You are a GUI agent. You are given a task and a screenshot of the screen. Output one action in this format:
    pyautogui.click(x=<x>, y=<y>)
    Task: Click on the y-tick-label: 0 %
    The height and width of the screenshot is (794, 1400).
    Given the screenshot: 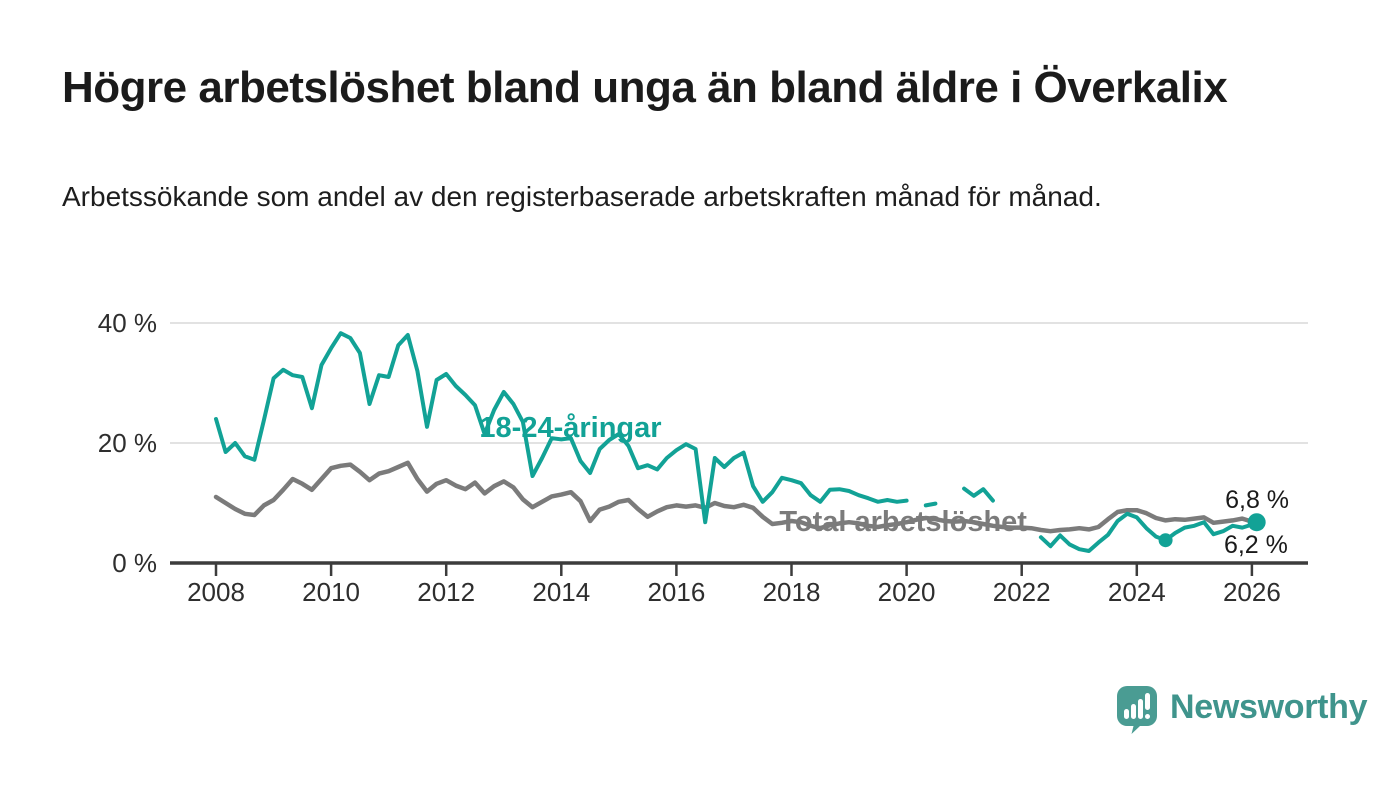 What is the action you would take?
    pyautogui.click(x=134, y=563)
    